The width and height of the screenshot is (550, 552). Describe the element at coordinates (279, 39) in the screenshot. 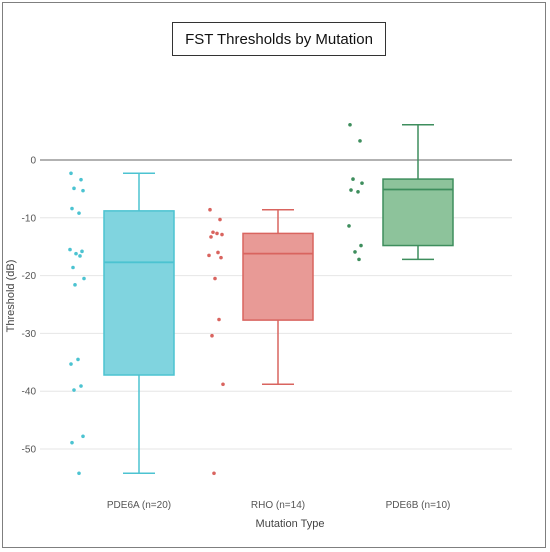

I see `chart-title: FST Thresholds by Mutation` at that location.